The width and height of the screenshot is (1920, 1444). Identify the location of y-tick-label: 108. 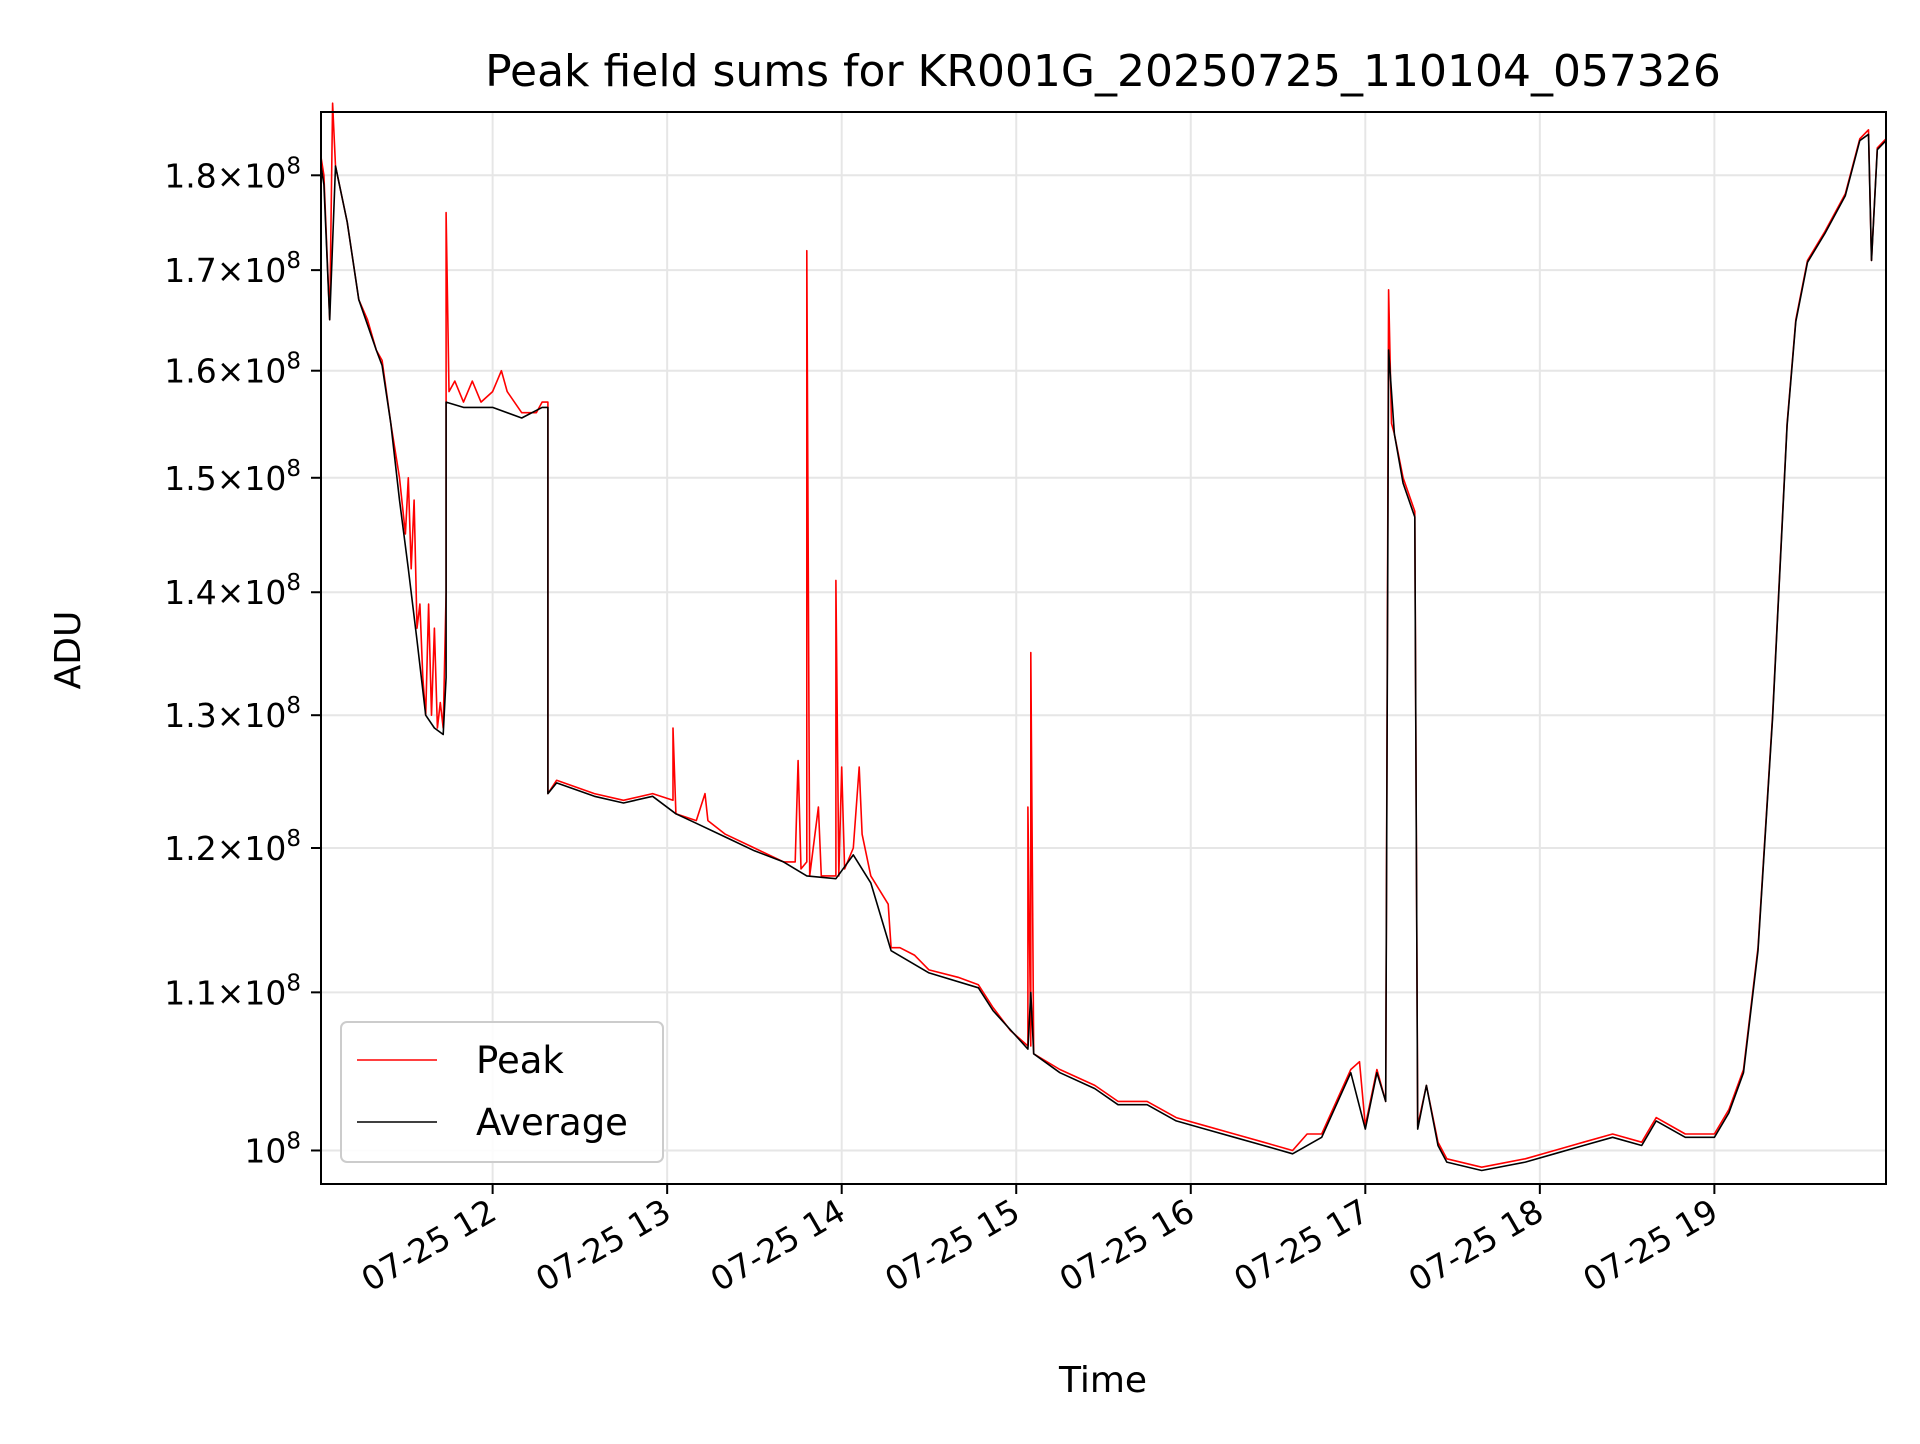
(272, 1149).